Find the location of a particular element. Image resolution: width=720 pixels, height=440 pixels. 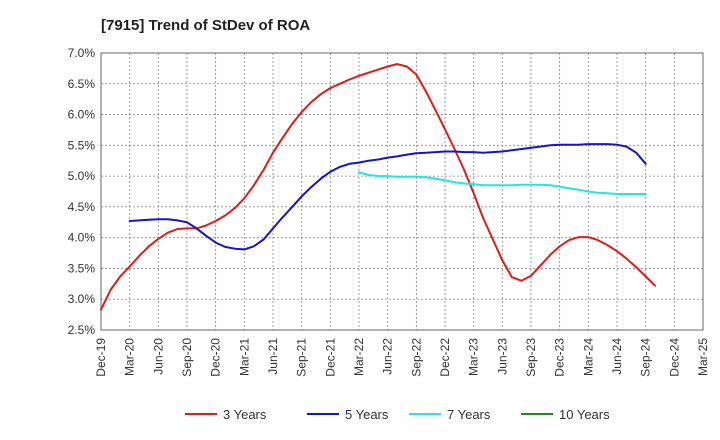

y-tick-label: 2.5% is located at coordinates (82, 330).